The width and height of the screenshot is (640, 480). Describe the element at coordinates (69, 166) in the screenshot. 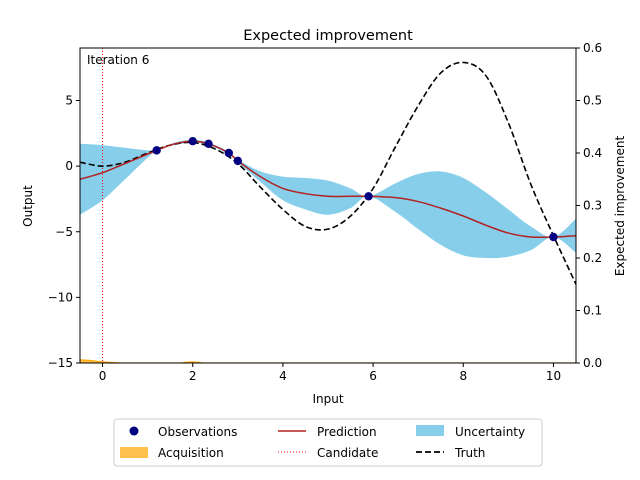

I see `y-tick-label-left: 0` at that location.